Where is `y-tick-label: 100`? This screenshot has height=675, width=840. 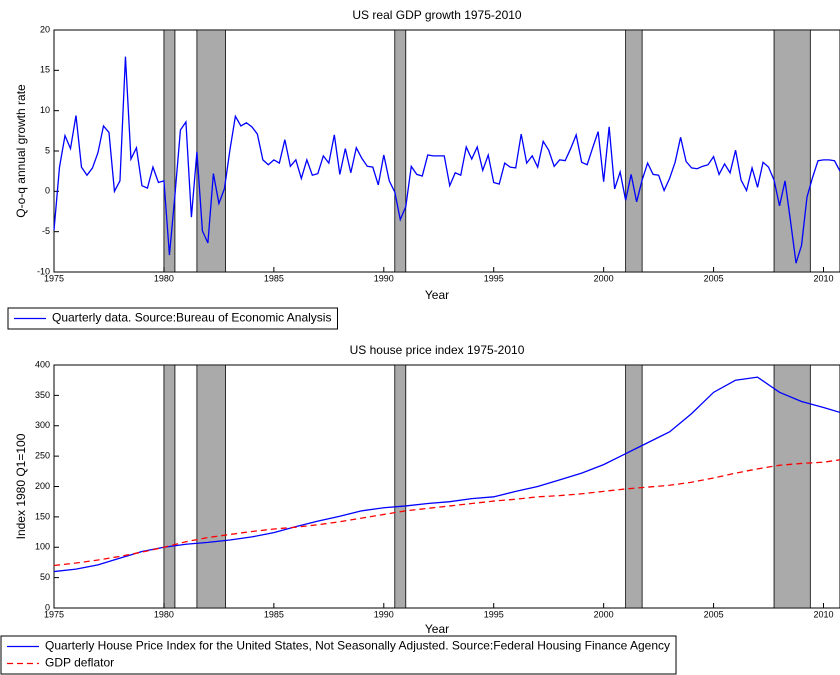
y-tick-label: 100 is located at coordinates (42, 547).